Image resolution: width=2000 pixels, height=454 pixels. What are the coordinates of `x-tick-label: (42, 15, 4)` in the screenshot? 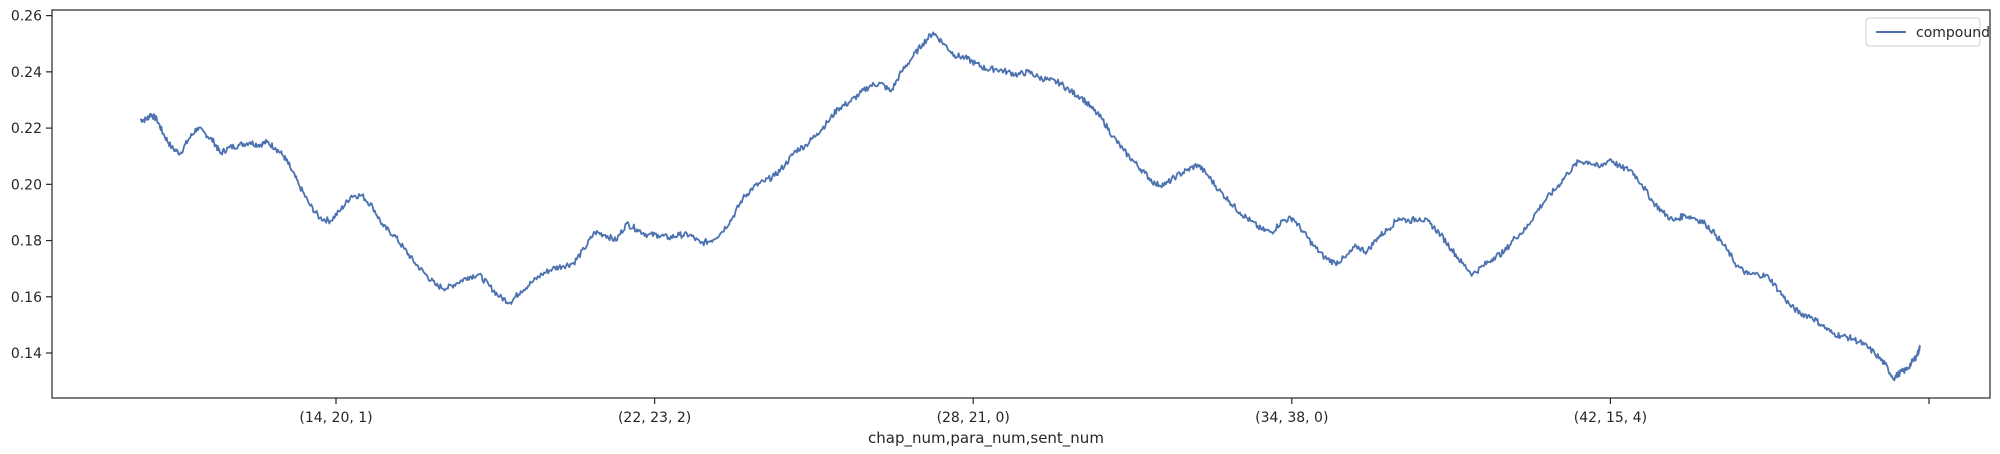 It's located at (1610, 418).